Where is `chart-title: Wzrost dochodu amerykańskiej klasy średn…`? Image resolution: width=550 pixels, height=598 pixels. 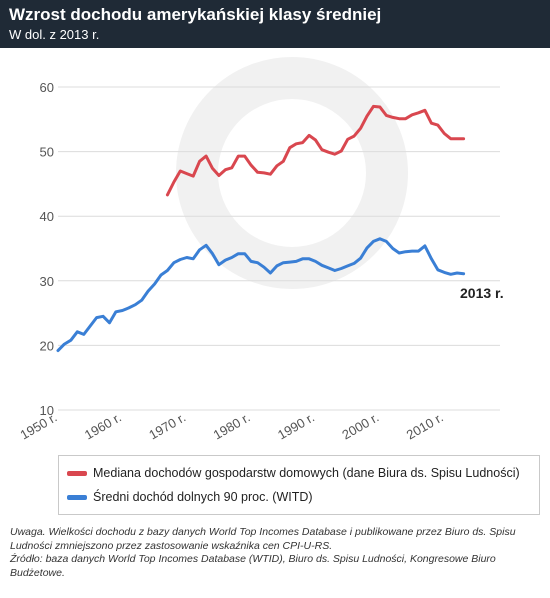 chart-title: Wzrost dochodu amerykańskiej klasy średn… is located at coordinates (195, 14).